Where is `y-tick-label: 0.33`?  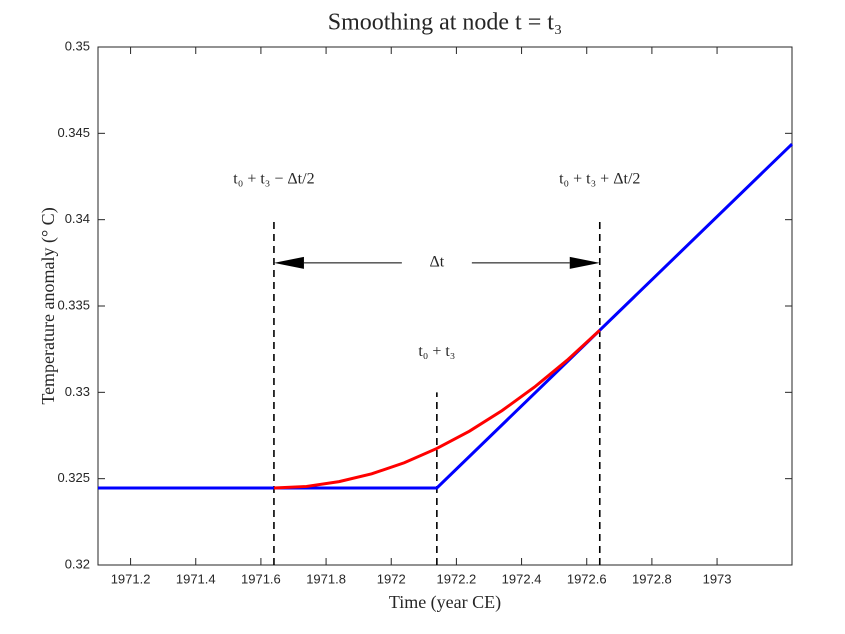 y-tick-label: 0.33 is located at coordinates (77, 391).